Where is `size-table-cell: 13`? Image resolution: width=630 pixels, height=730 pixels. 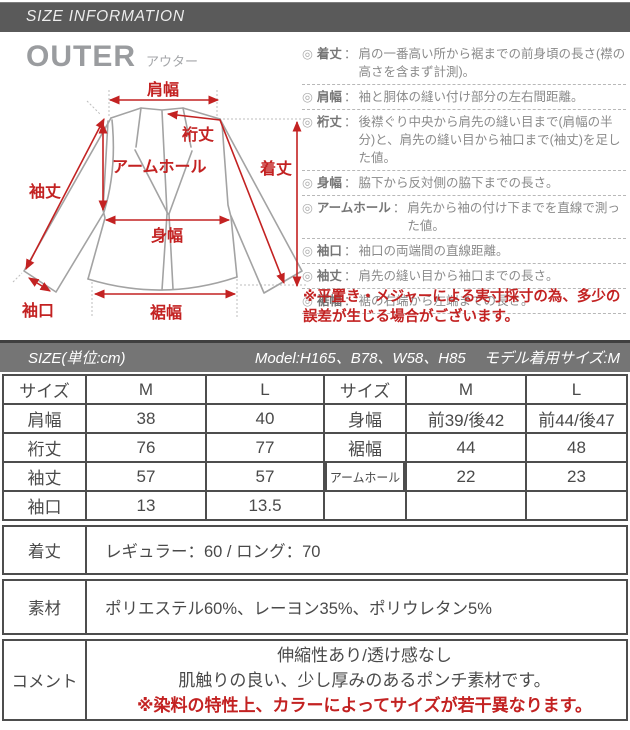 size-table-cell: 13 is located at coordinates (146, 505).